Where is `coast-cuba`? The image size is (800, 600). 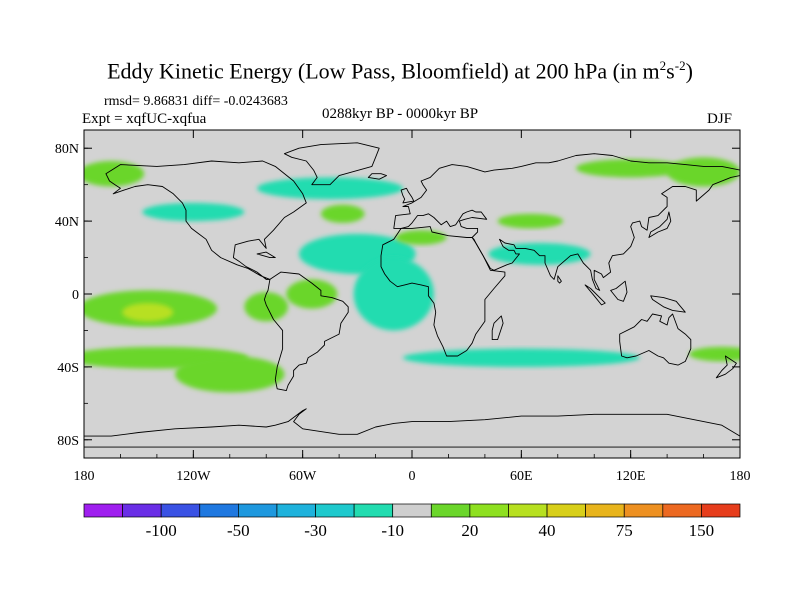
coast-cuba is located at coordinates (266, 255).